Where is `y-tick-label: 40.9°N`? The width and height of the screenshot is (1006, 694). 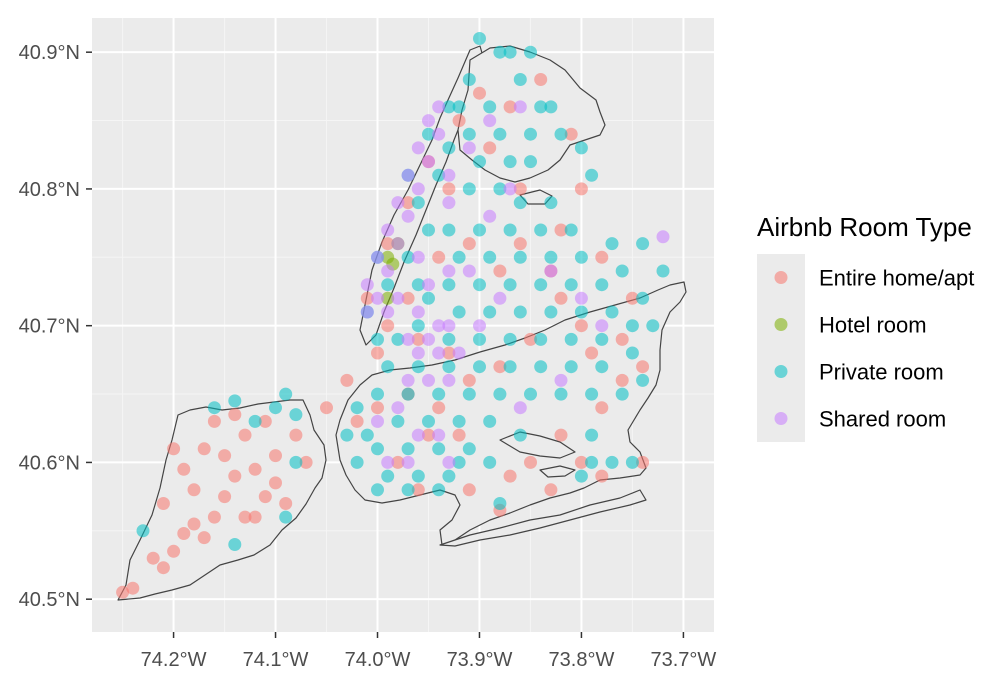
y-tick-label: 40.9°N is located at coordinates (49, 53).